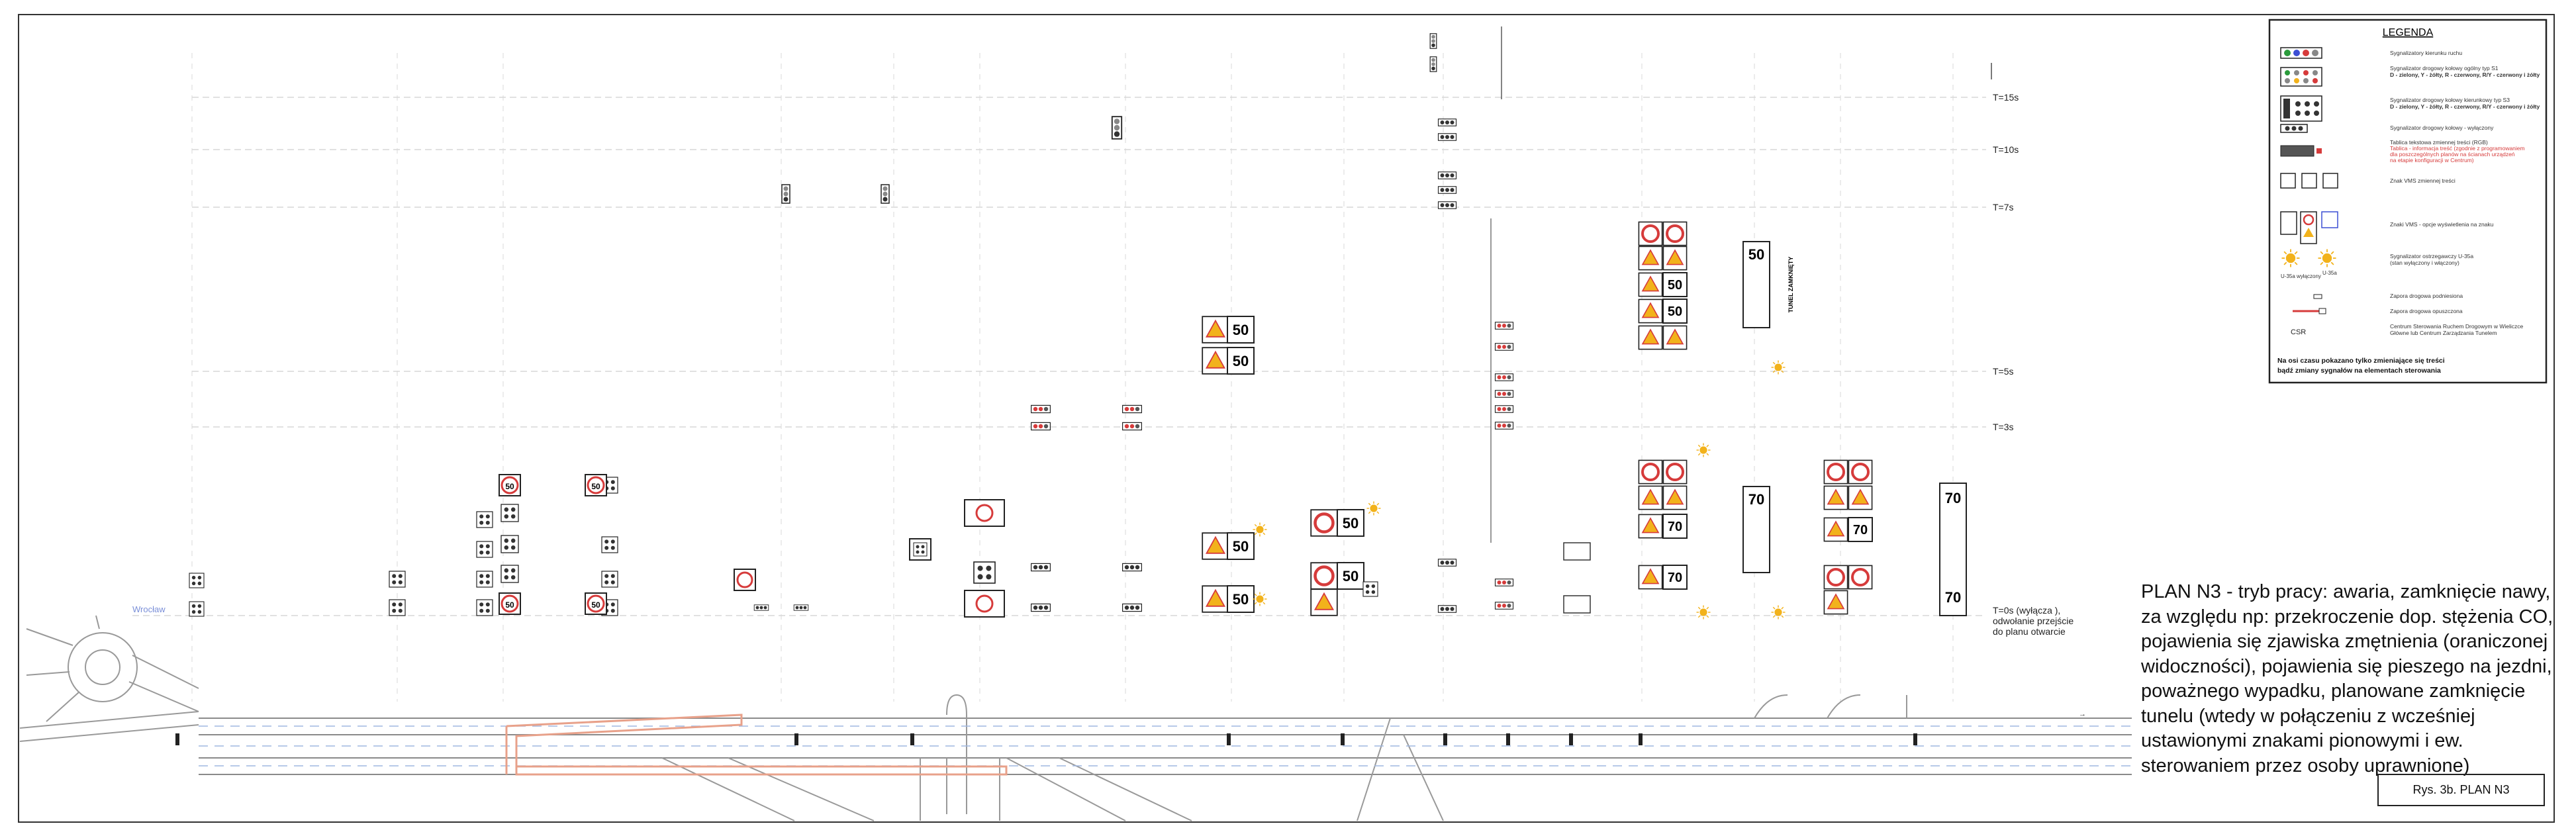 The width and height of the screenshot is (2576, 836). What do you see at coordinates (2301, 276) in the screenshot?
I see `svg-text: U-35a wyłączony` at bounding box center [2301, 276].